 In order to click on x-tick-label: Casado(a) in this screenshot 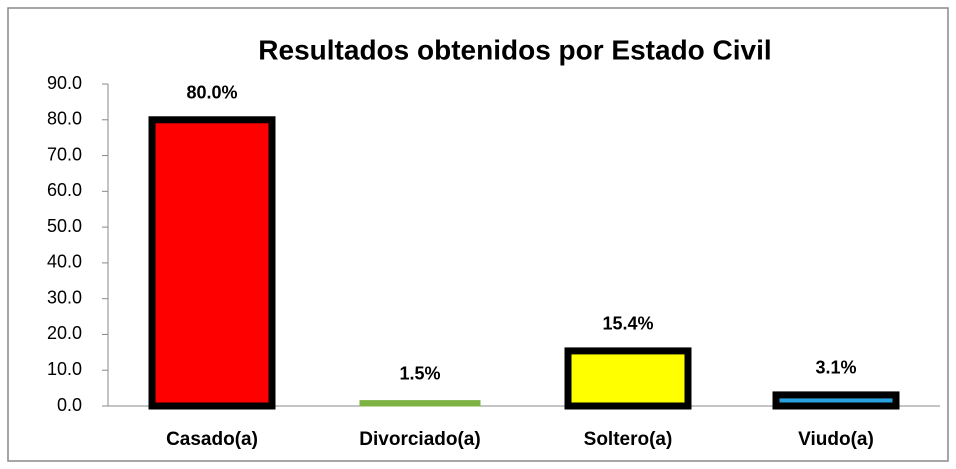, I will do `click(212, 439)`.